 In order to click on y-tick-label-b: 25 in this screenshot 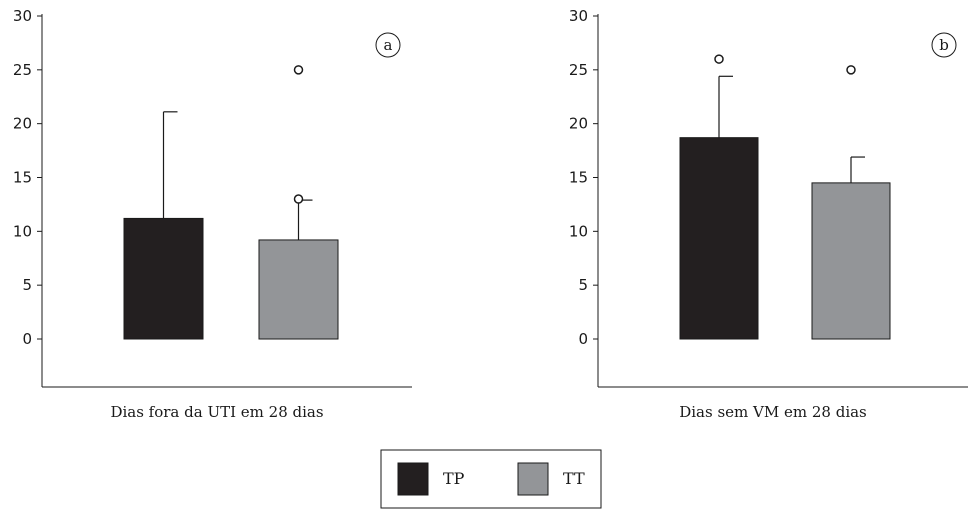, I will do `click(578, 70)`.